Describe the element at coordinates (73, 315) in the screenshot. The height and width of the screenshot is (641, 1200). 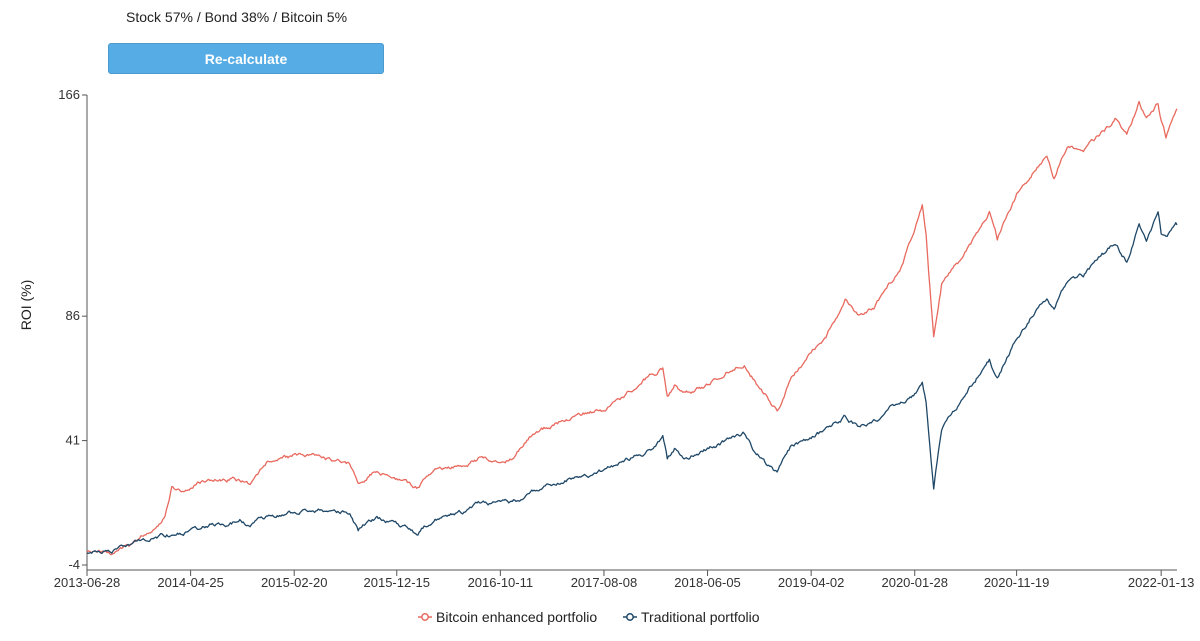
I see `y-tick-label: 86` at that location.